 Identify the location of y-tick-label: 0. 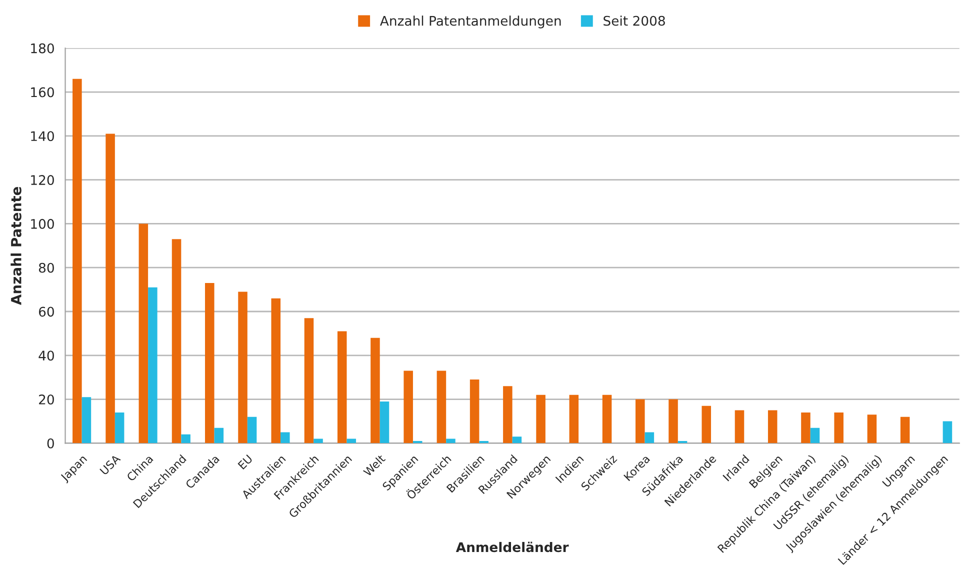
(50, 443).